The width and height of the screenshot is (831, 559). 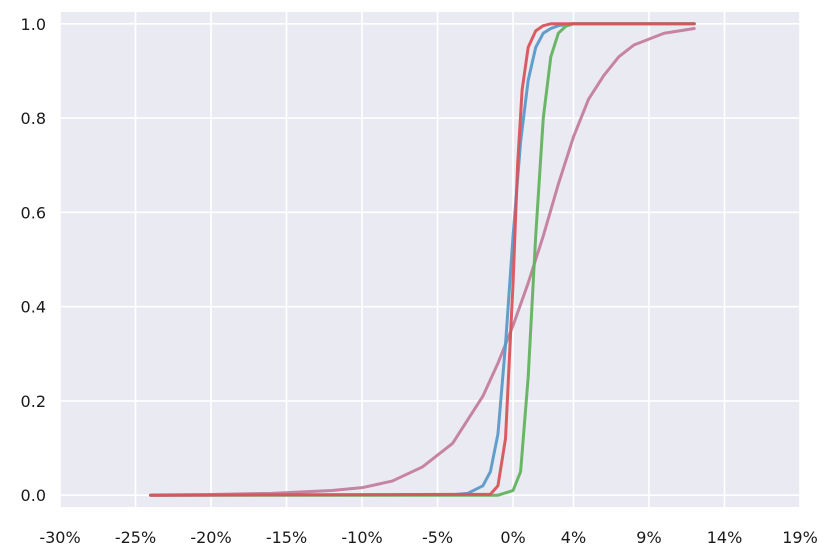 What do you see at coordinates (286, 537) in the screenshot?
I see `x-tick-label: -15%` at bounding box center [286, 537].